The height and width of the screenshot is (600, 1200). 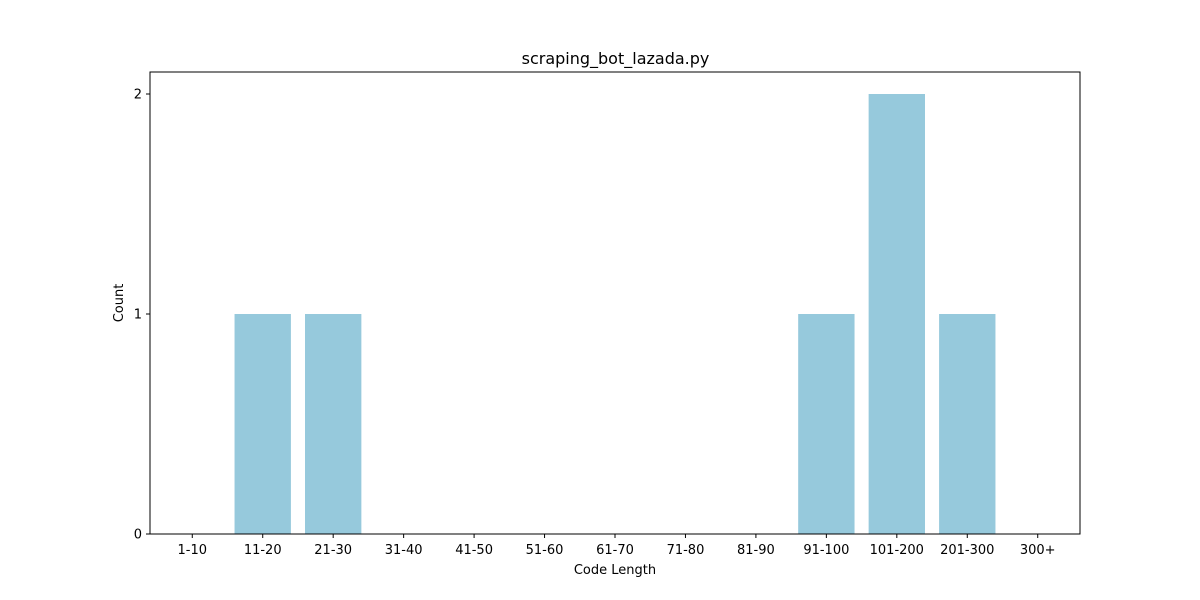 What do you see at coordinates (897, 550) in the screenshot?
I see `x-tick-label: 101-200` at bounding box center [897, 550].